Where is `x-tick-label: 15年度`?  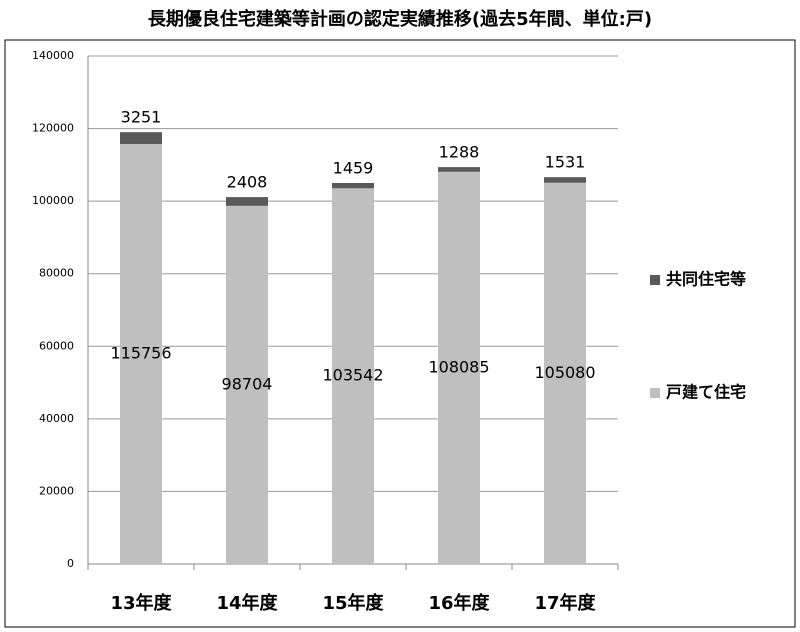
x-tick-label: 15年度 is located at coordinates (353, 603).